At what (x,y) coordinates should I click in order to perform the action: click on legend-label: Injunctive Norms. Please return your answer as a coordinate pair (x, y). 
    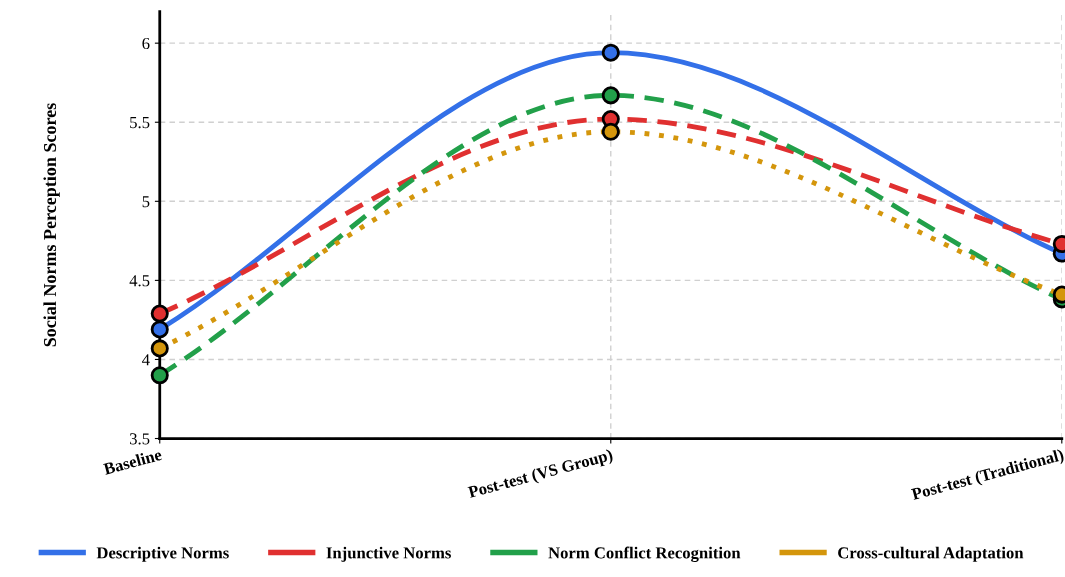
    Looking at the image, I should click on (388, 554).